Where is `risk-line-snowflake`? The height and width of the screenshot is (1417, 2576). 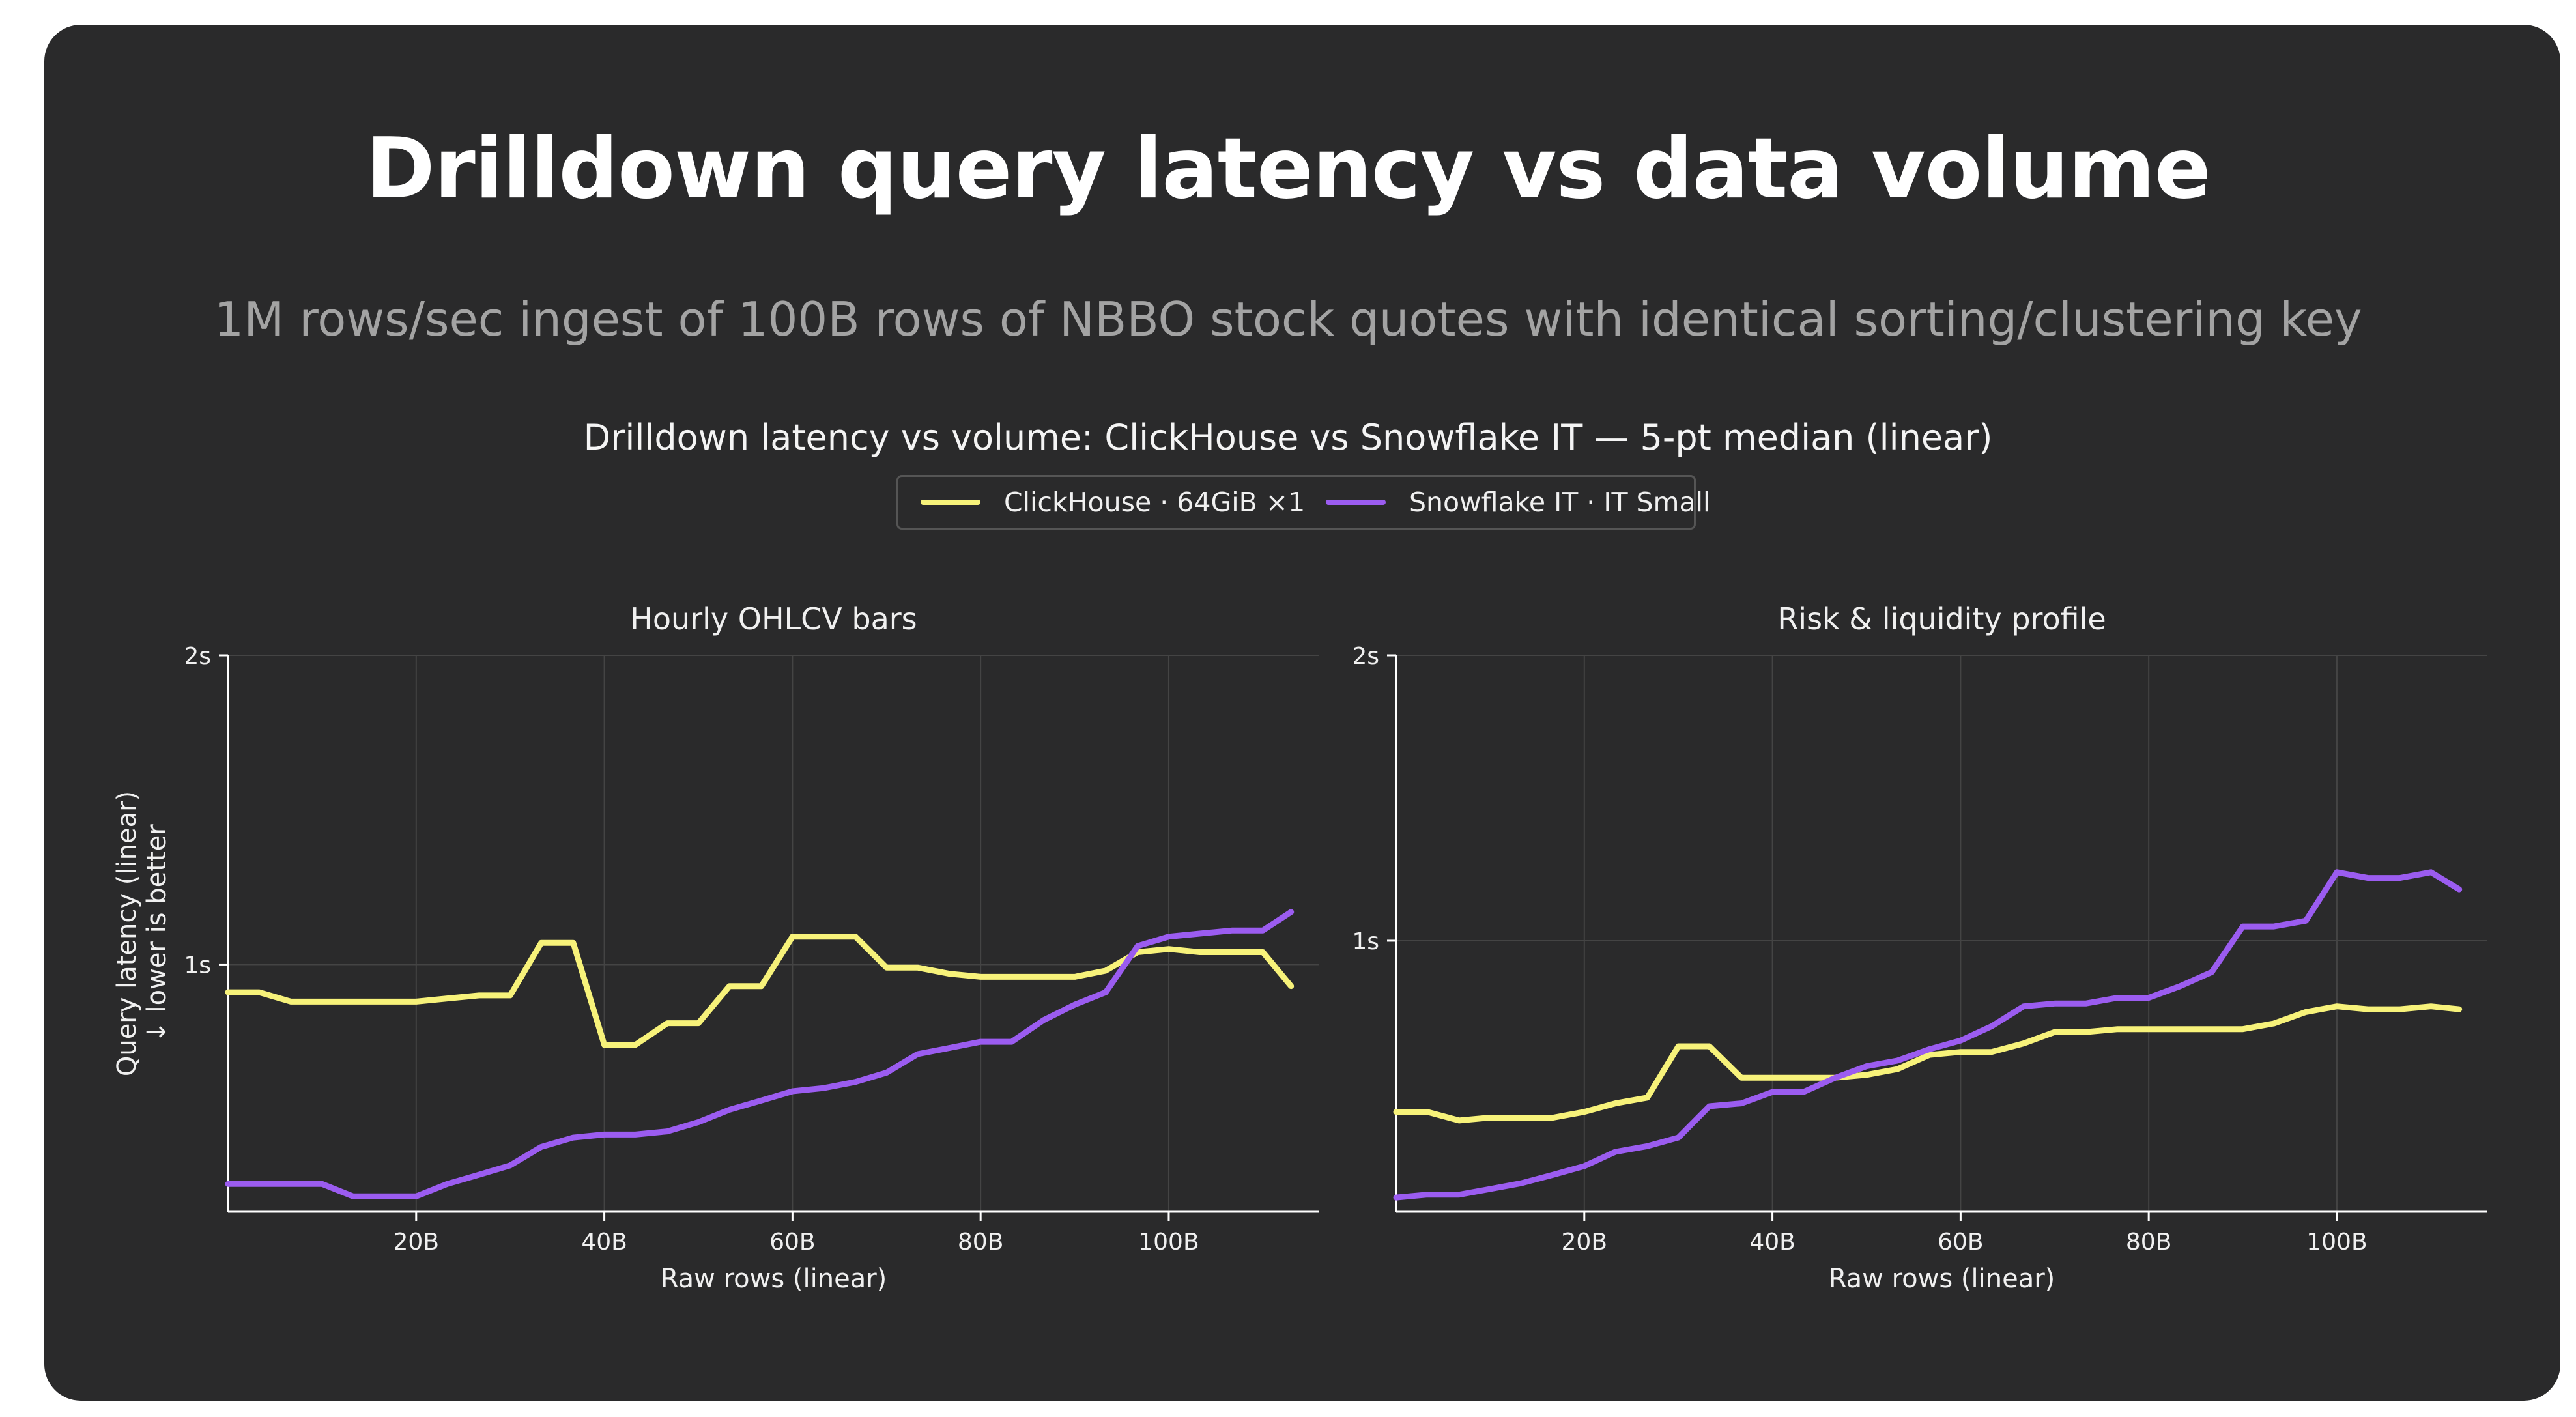
risk-line-snowflake is located at coordinates (1928, 1035).